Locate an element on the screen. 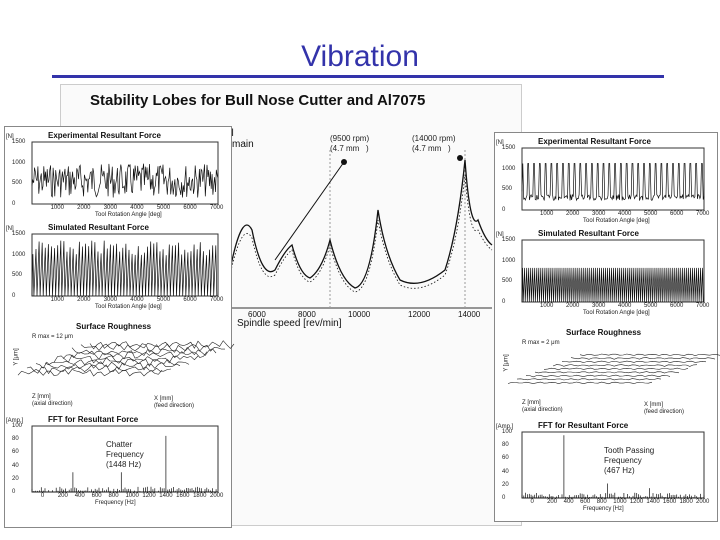 The image size is (720, 540). stability-lobe-plot is located at coordinates (361, 229).